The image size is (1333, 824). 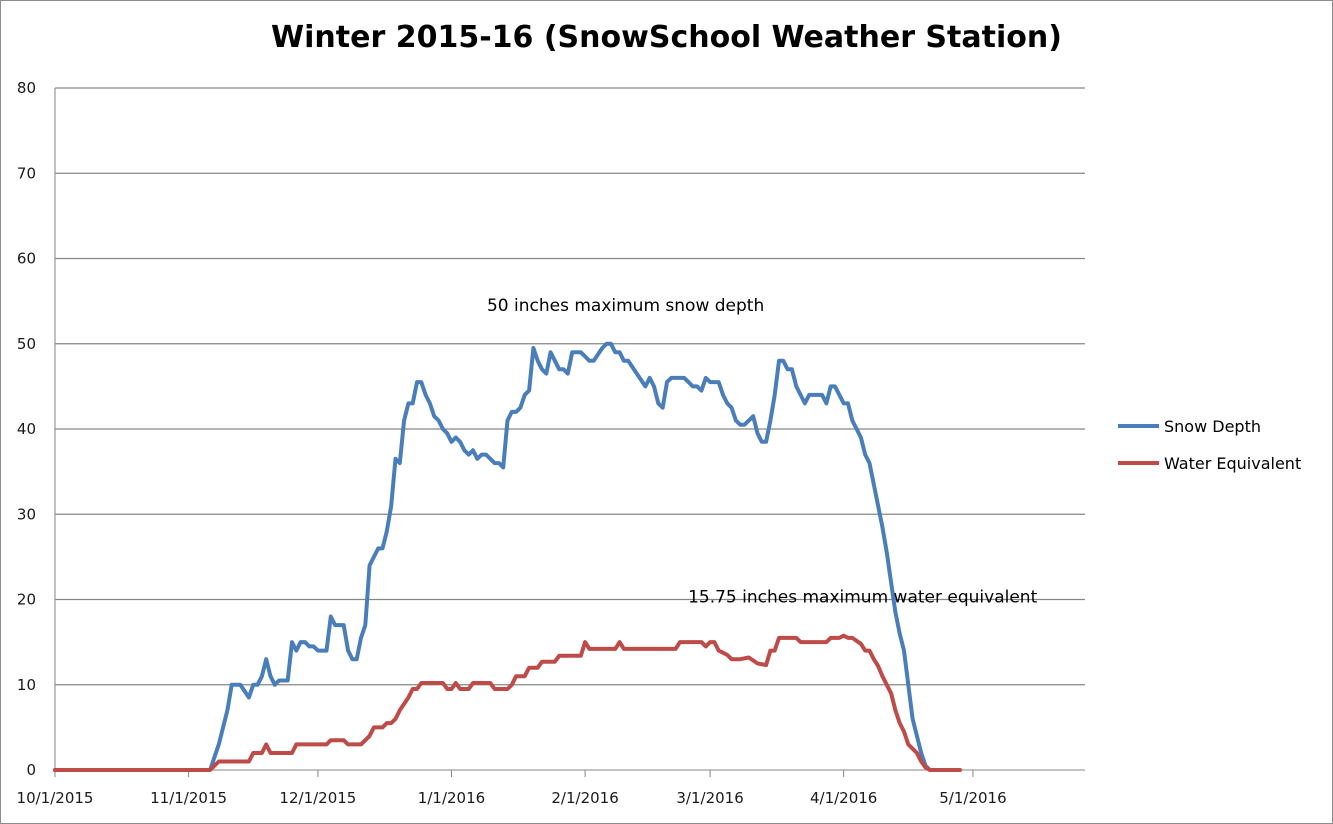 I want to click on y-tick-label: 30, so click(x=26, y=514).